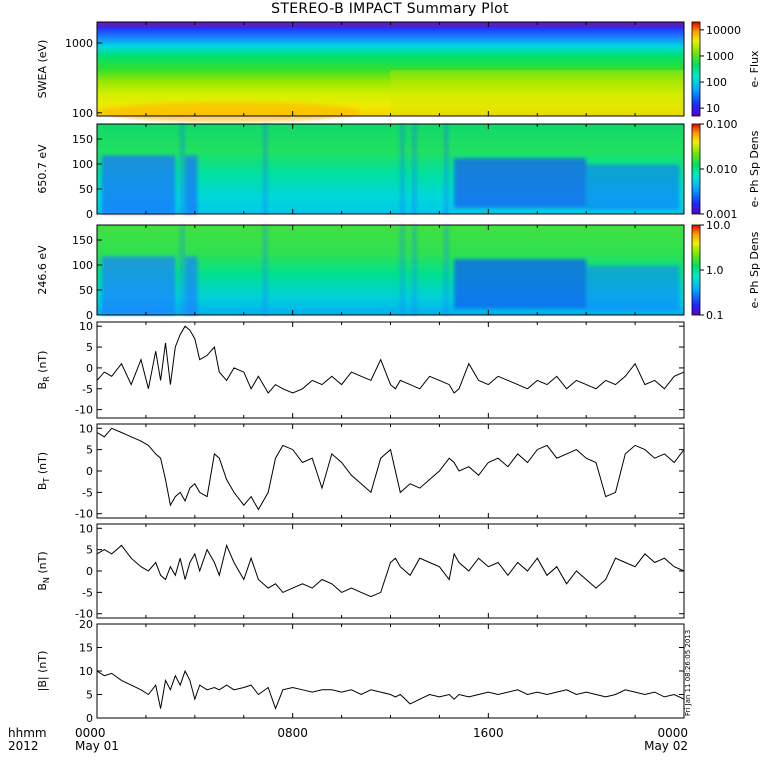 The height and width of the screenshot is (780, 780). I want to click on colorbar-label: e- Flux, so click(754, 69).